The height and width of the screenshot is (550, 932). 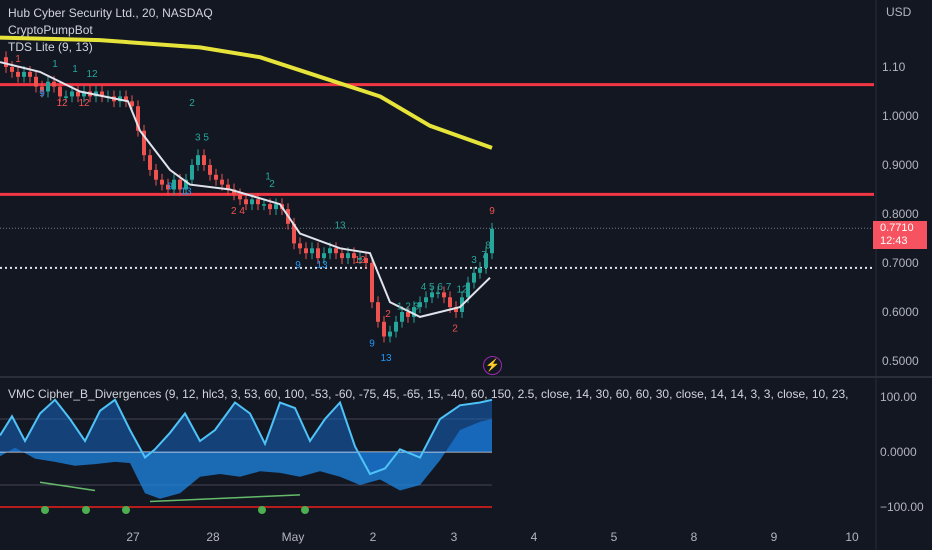 What do you see at coordinates (246, 92) in the screenshot?
I see `long-moving-average` at bounding box center [246, 92].